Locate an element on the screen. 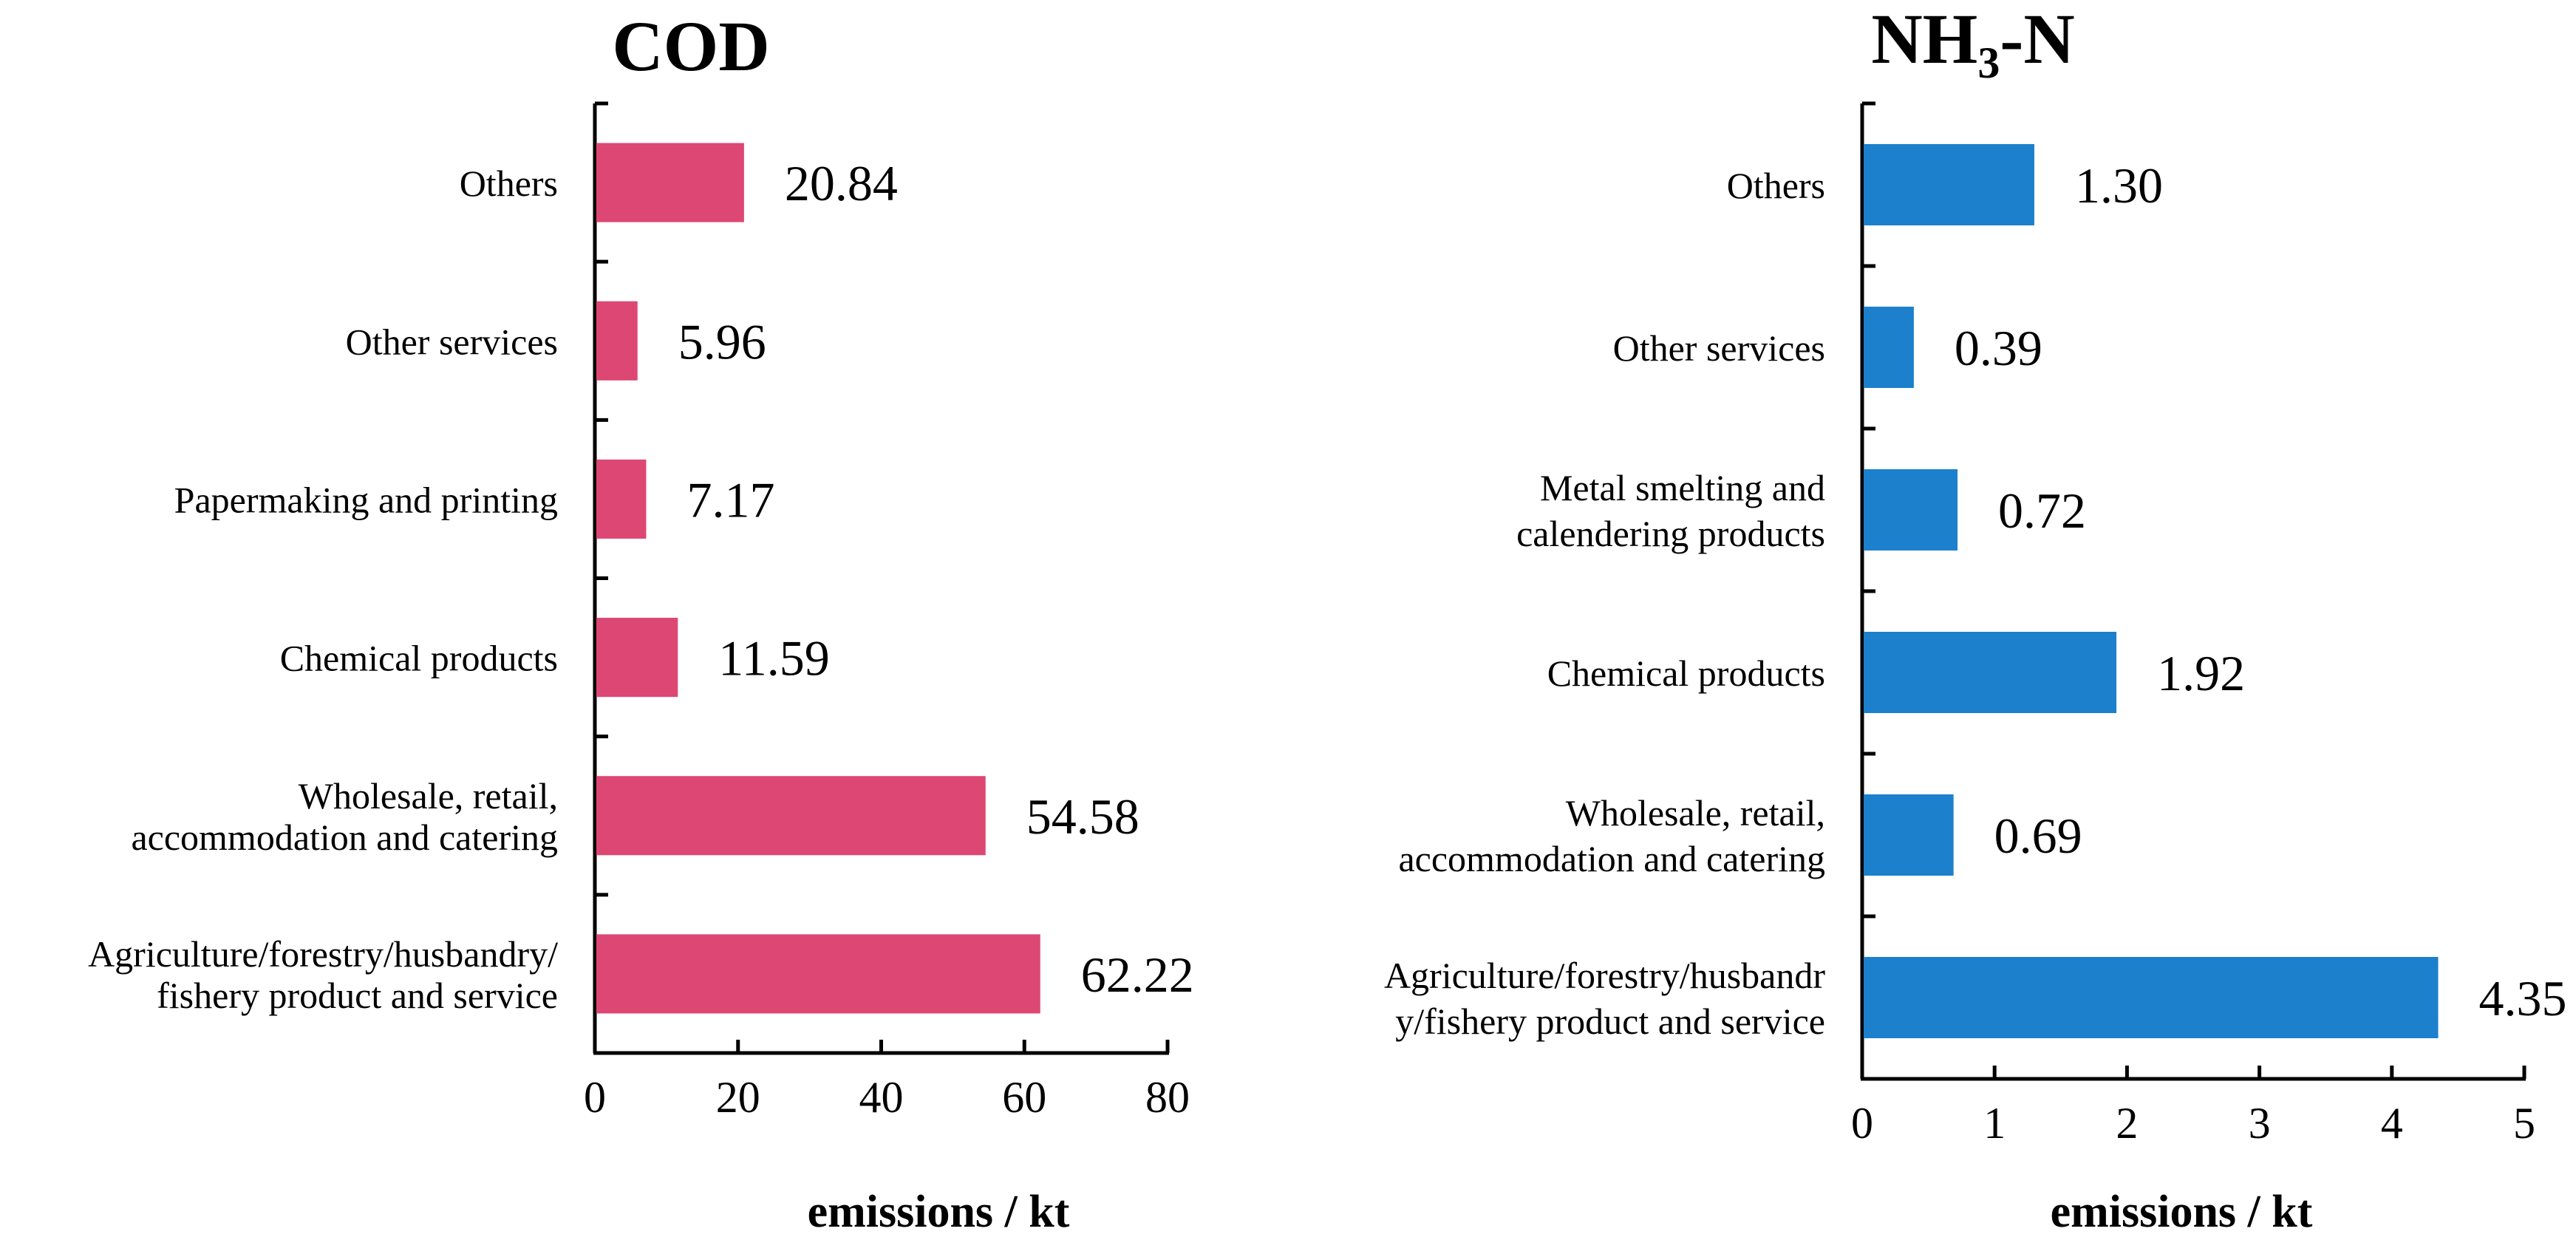  cod-x-tick-label: 40 is located at coordinates (881, 1097).